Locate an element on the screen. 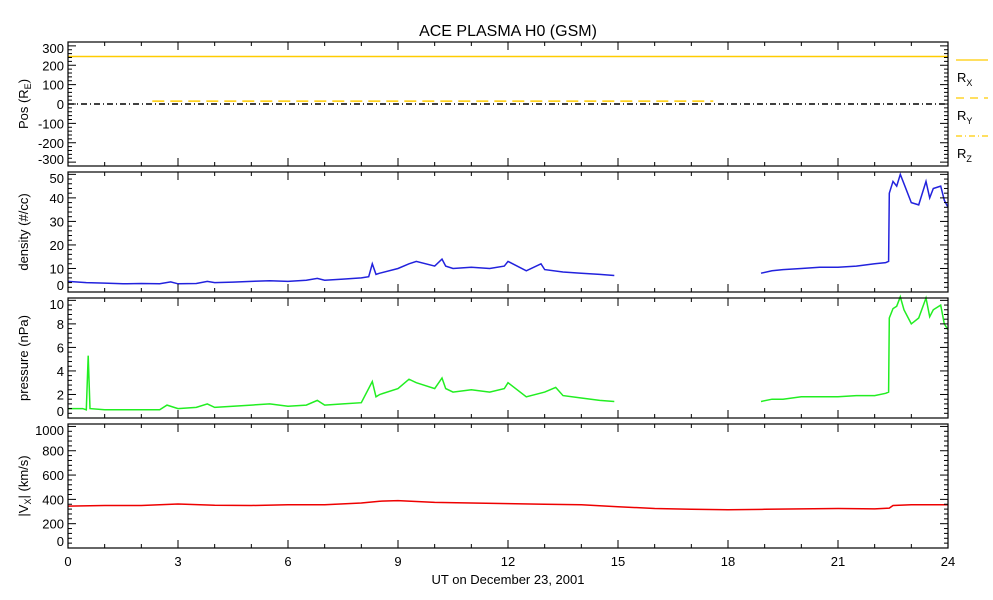 This screenshot has width=993, height=600. x-axis-label: UT on December 23, 2001 is located at coordinates (508, 579).